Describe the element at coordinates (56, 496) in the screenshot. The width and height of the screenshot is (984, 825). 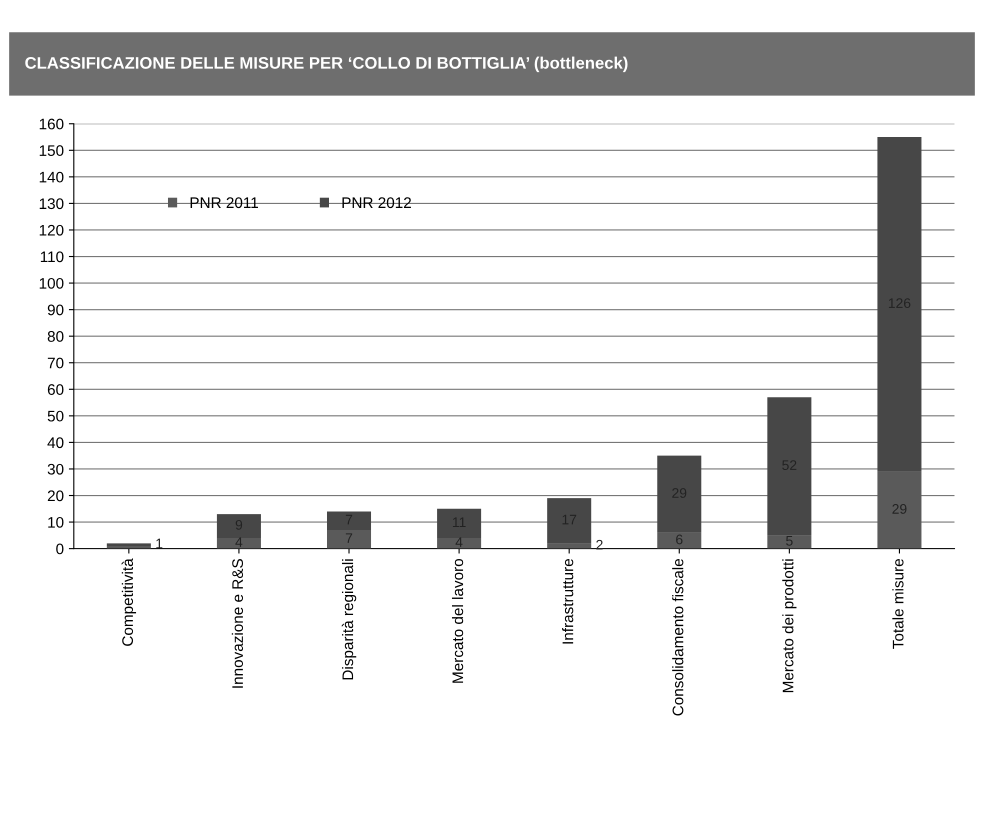
I see `y-tick-label: 20` at that location.